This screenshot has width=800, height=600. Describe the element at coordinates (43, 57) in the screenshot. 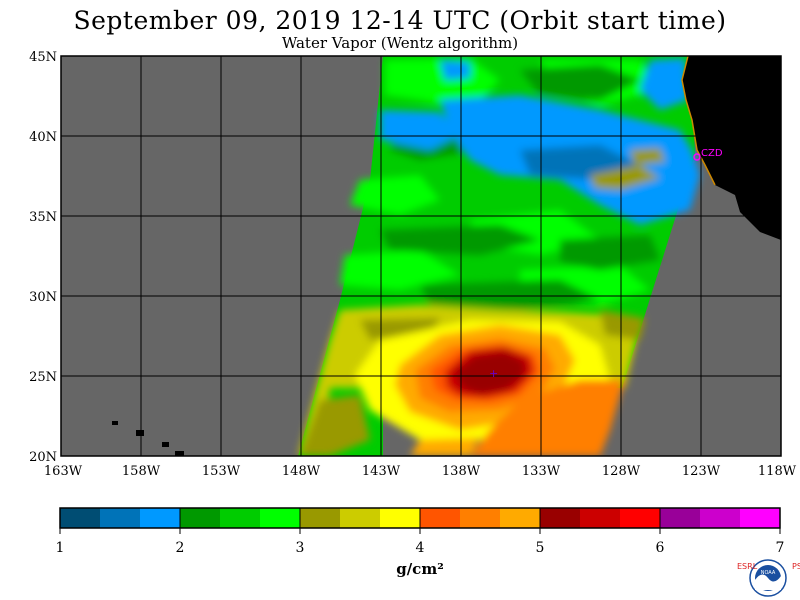

I see `lat-label: 45N` at that location.